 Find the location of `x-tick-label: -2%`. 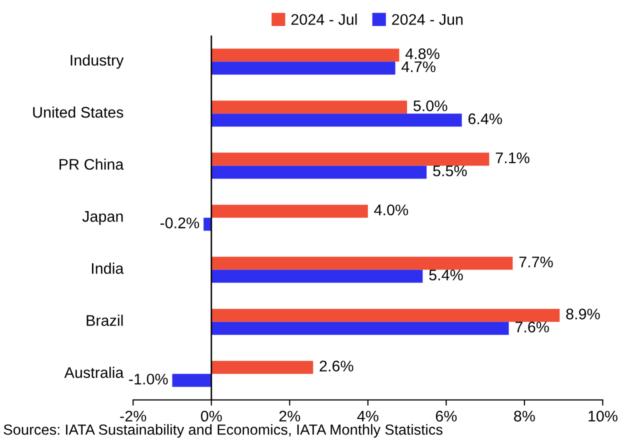

x-tick-label: -2% is located at coordinates (133, 416).